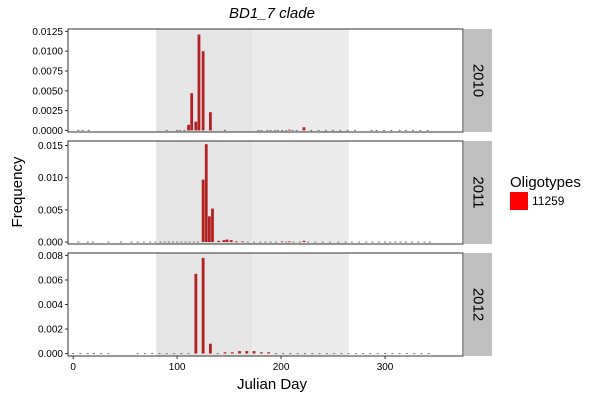 The image size is (610, 400). I want to click on strip-label-2012: 2012, so click(478, 304).